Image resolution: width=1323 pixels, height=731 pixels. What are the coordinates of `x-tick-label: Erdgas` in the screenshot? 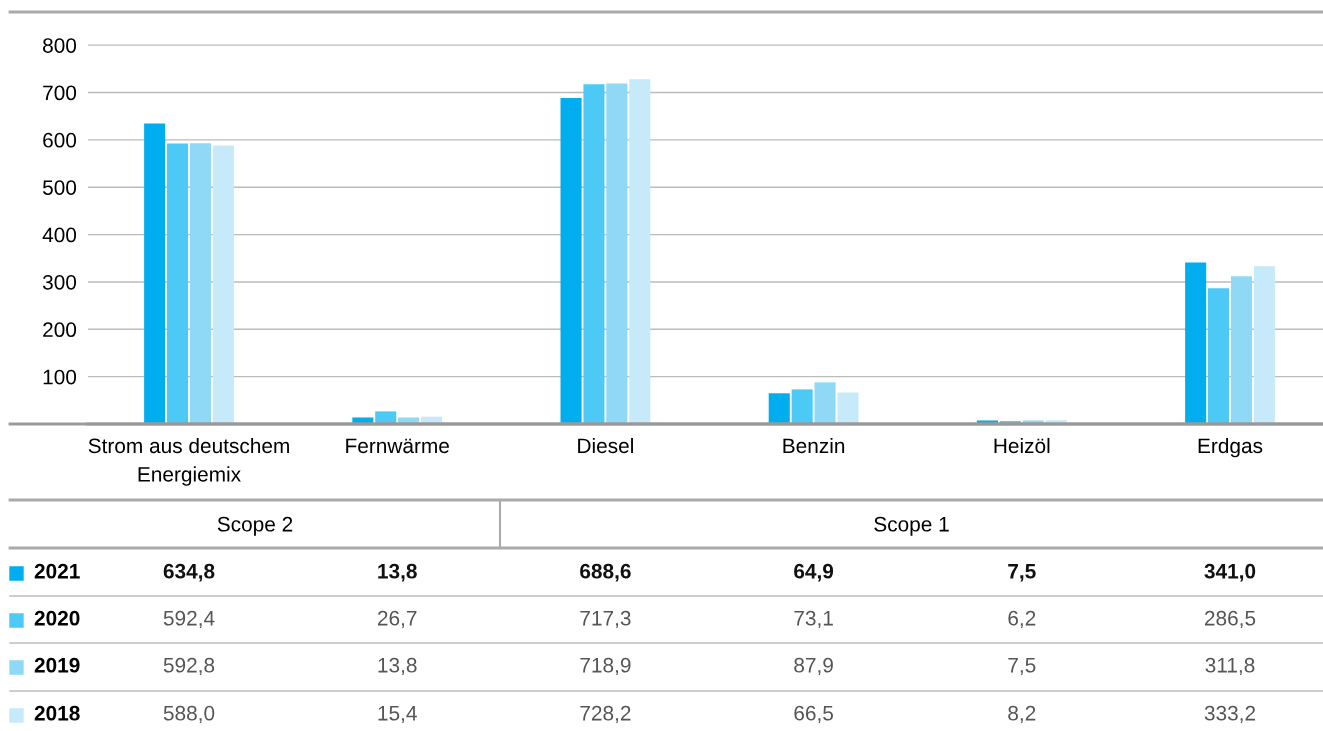 It's located at (1230, 447).